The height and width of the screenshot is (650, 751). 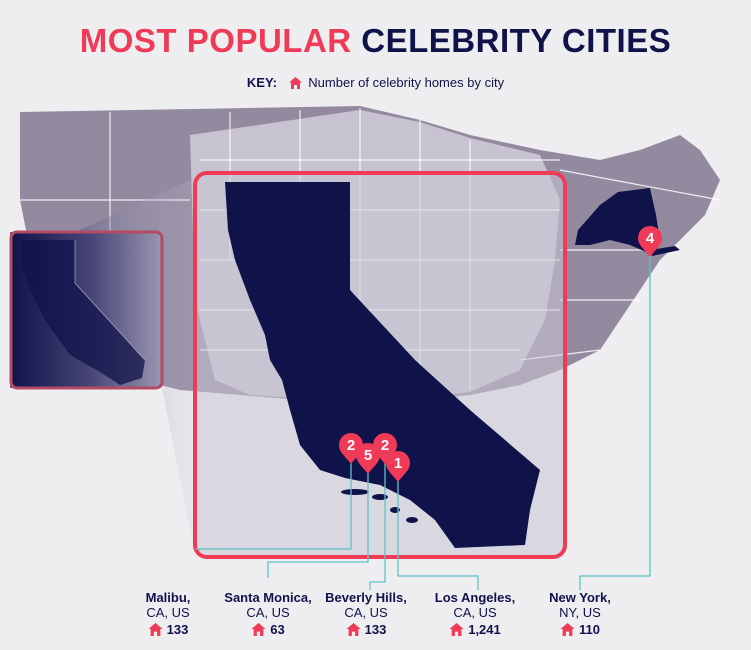 I want to click on city-label-santa-monica: Santa Monica, CA, US 63, so click(x=268, y=613).